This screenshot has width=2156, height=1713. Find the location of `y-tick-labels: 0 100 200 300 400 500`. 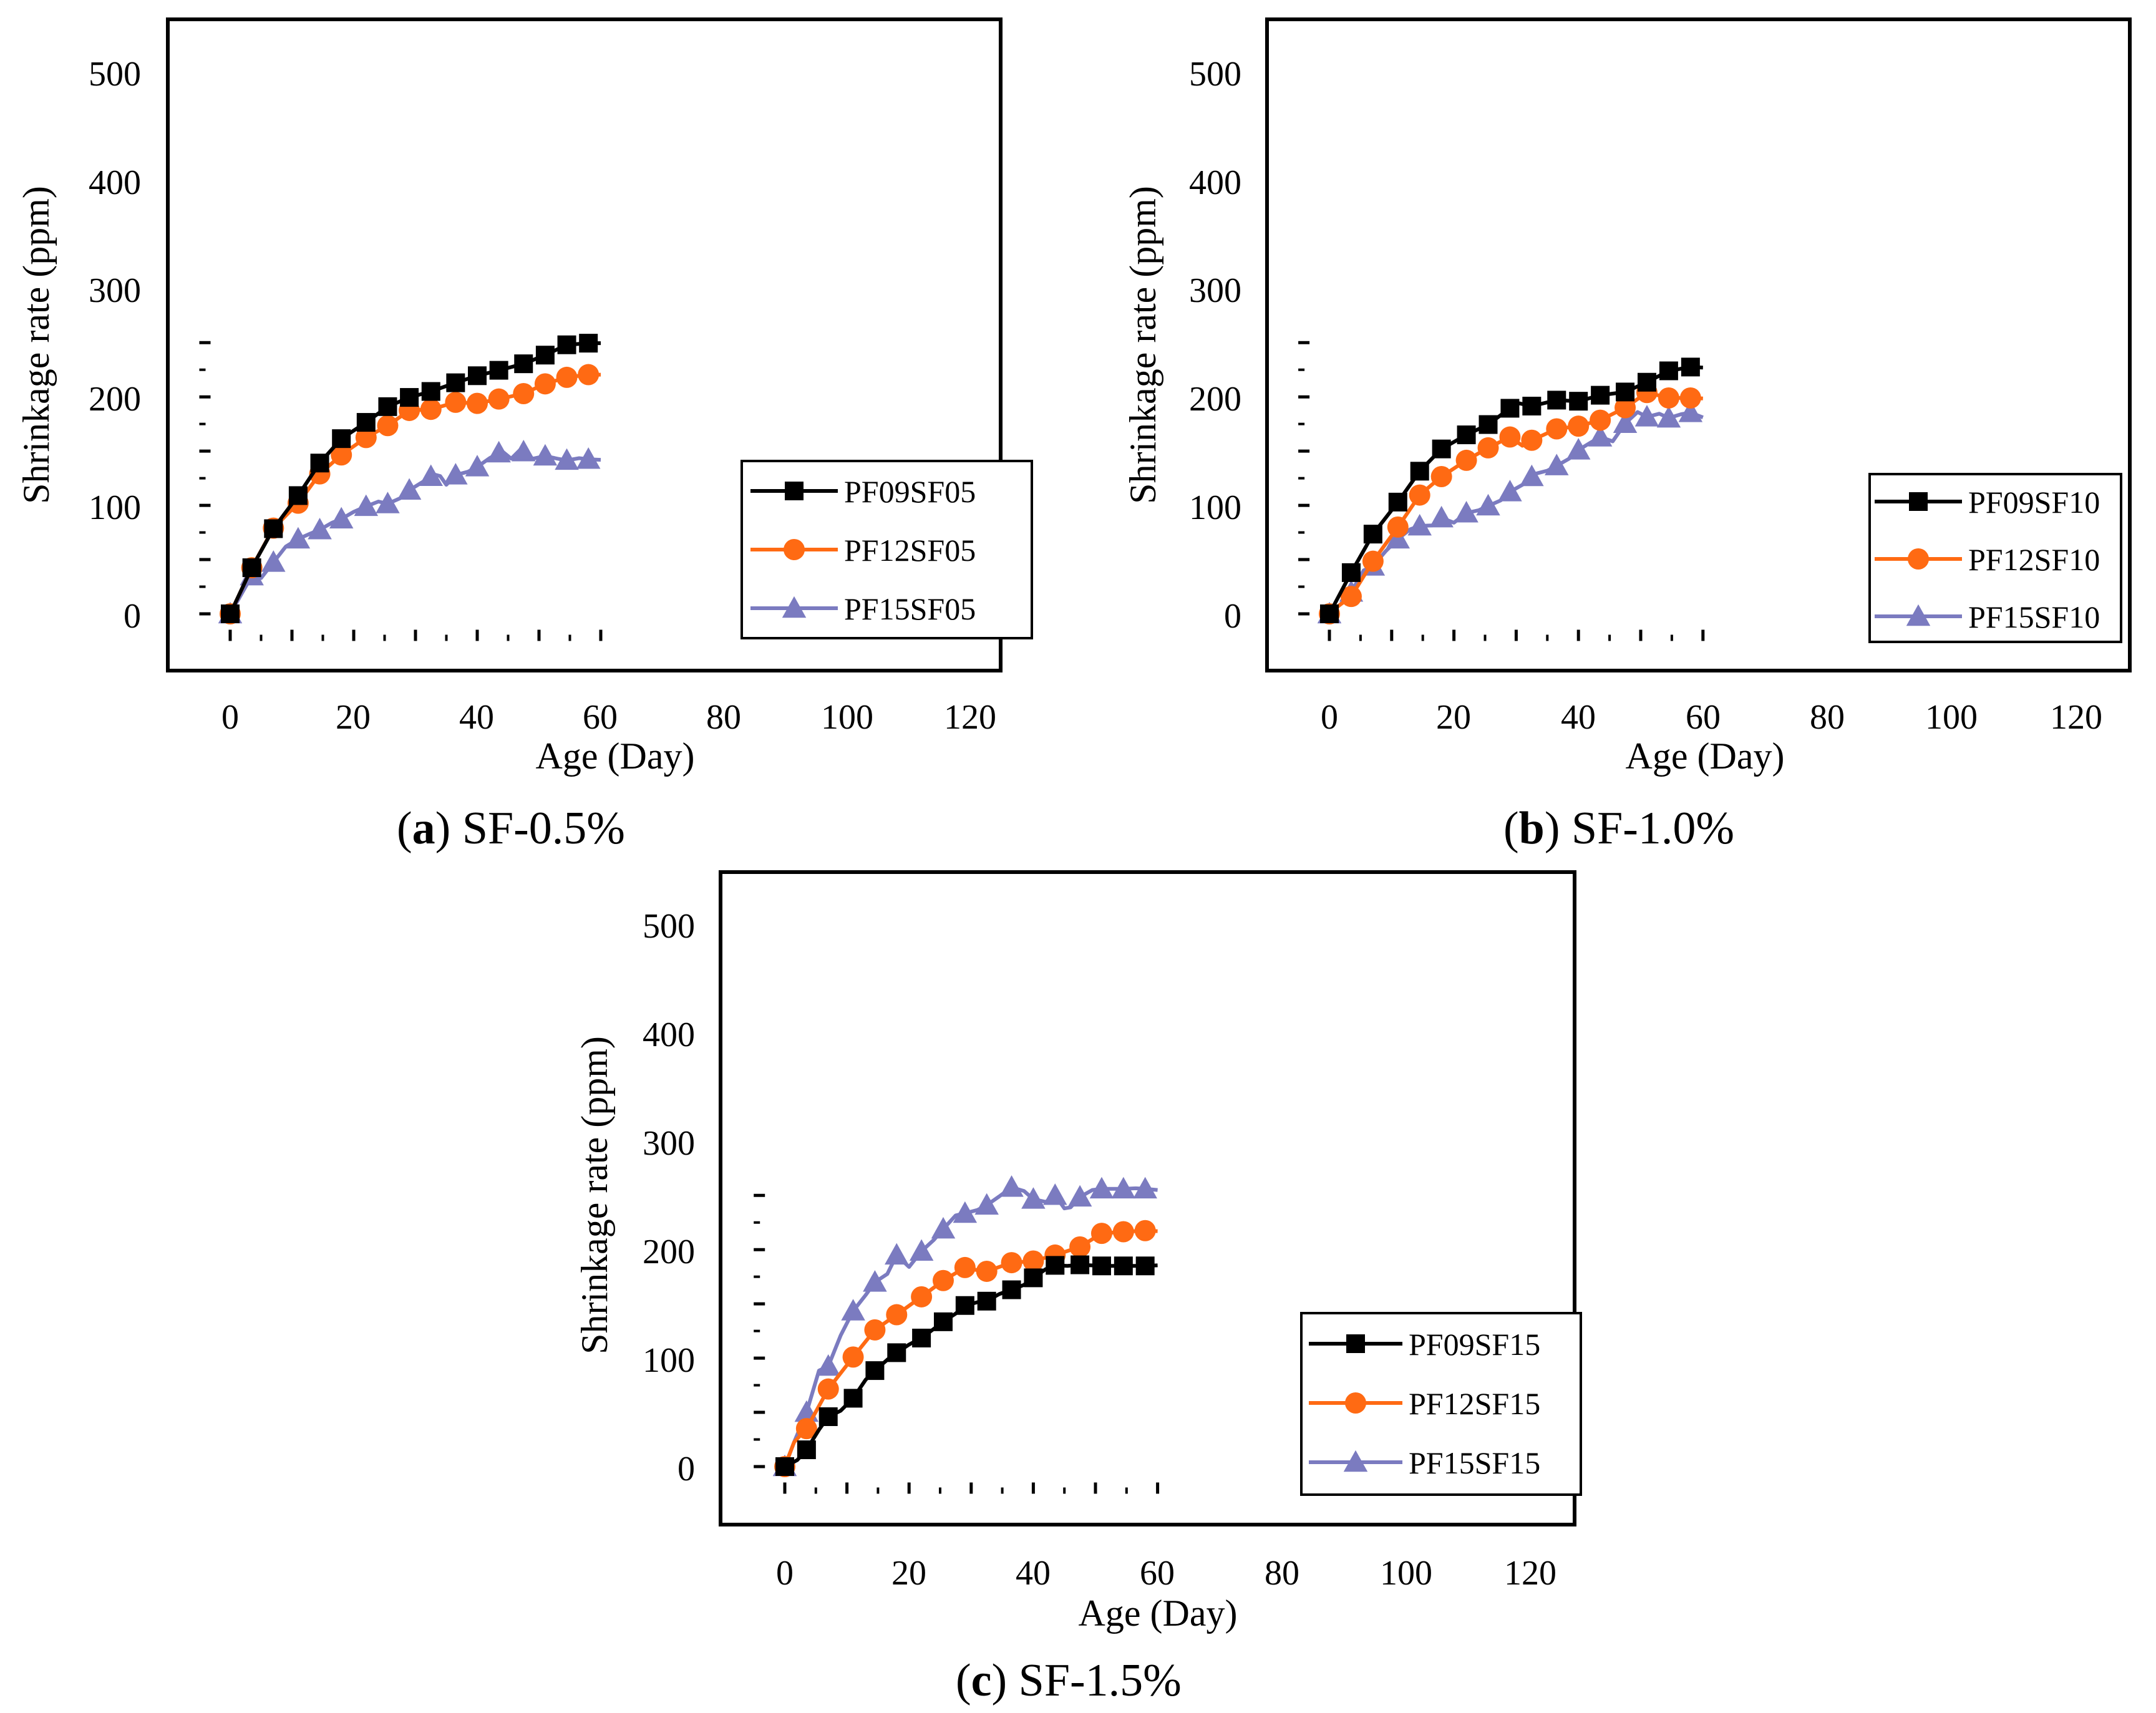

y-tick-labels: 0 100 200 300 400 500 is located at coordinates (115, 346).